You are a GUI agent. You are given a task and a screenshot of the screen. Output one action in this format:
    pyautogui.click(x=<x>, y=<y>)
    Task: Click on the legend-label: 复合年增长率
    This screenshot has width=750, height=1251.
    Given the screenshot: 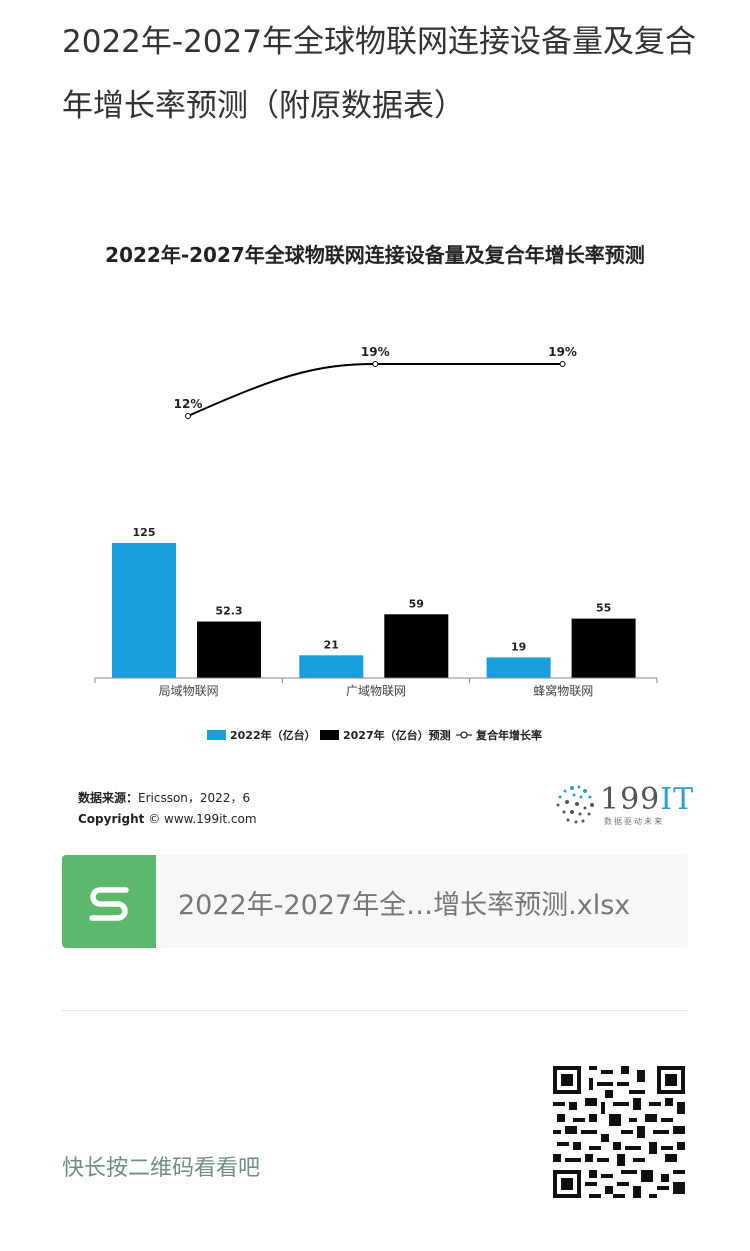 What is the action you would take?
    pyautogui.click(x=508, y=735)
    